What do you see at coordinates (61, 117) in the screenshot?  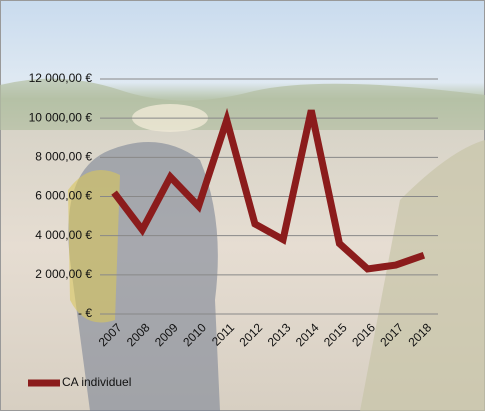 I see `y-tick-label: 10 000,00 €` at bounding box center [61, 117].